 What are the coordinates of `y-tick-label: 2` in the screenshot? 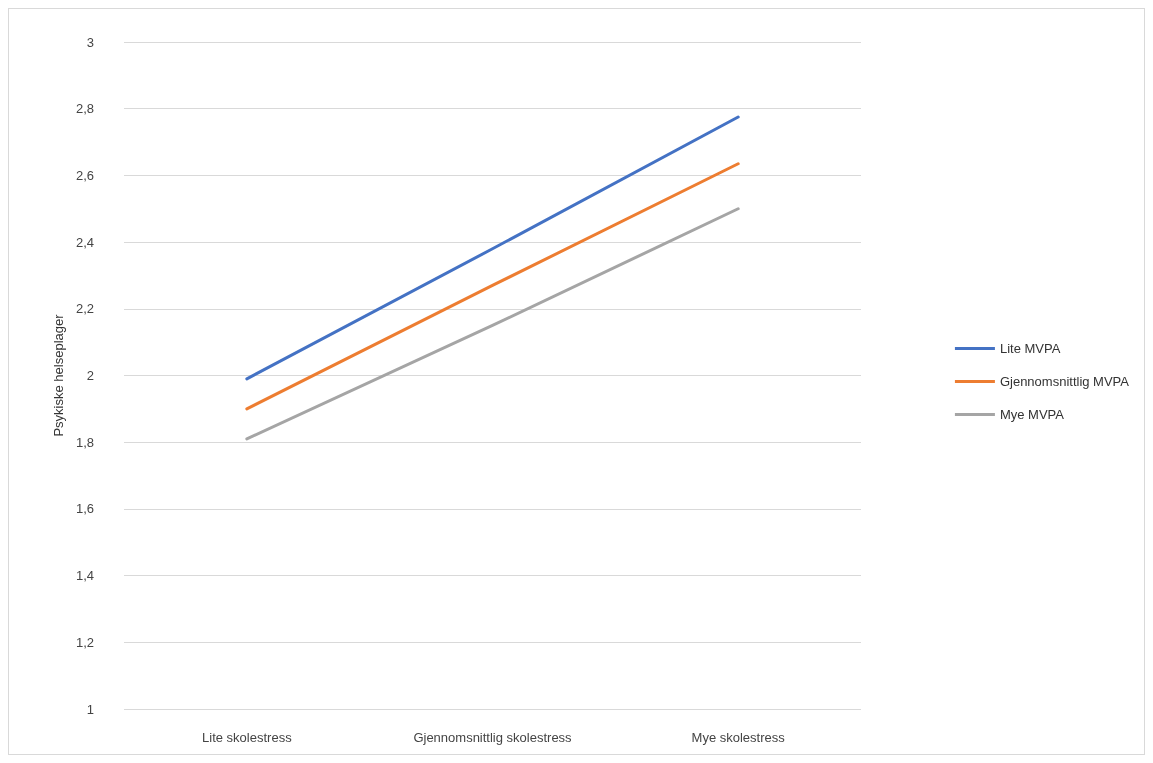 It's located at (90, 375).